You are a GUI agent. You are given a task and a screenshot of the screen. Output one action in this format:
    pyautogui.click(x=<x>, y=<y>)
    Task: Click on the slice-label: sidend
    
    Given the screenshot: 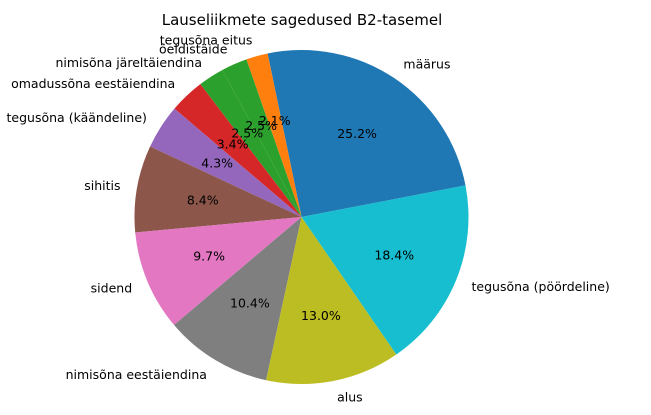 What is the action you would take?
    pyautogui.click(x=111, y=288)
    